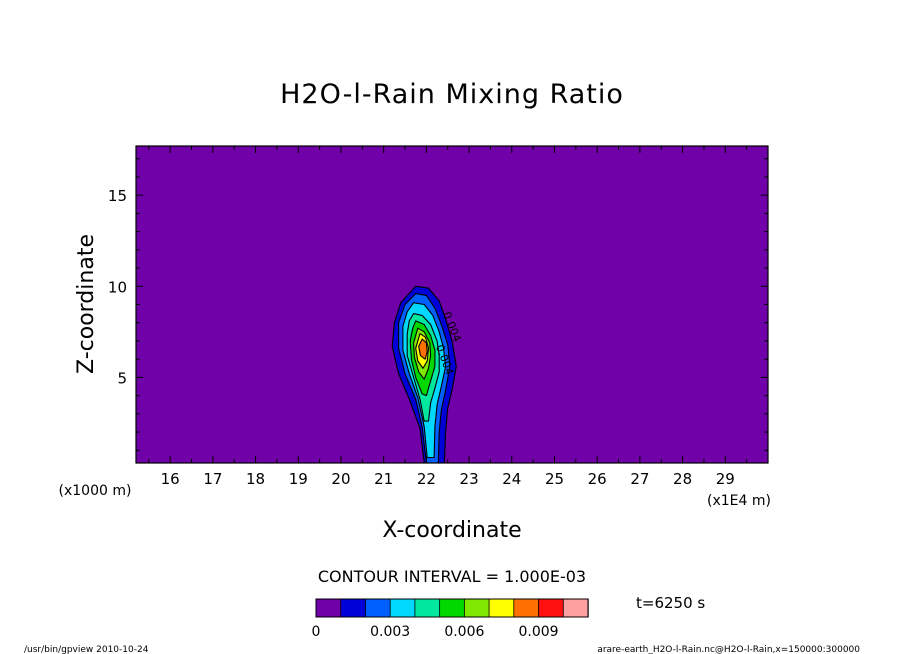 This screenshot has height=654, width=904. What do you see at coordinates (424, 374) in the screenshot?
I see `contour-layer` at bounding box center [424, 374].